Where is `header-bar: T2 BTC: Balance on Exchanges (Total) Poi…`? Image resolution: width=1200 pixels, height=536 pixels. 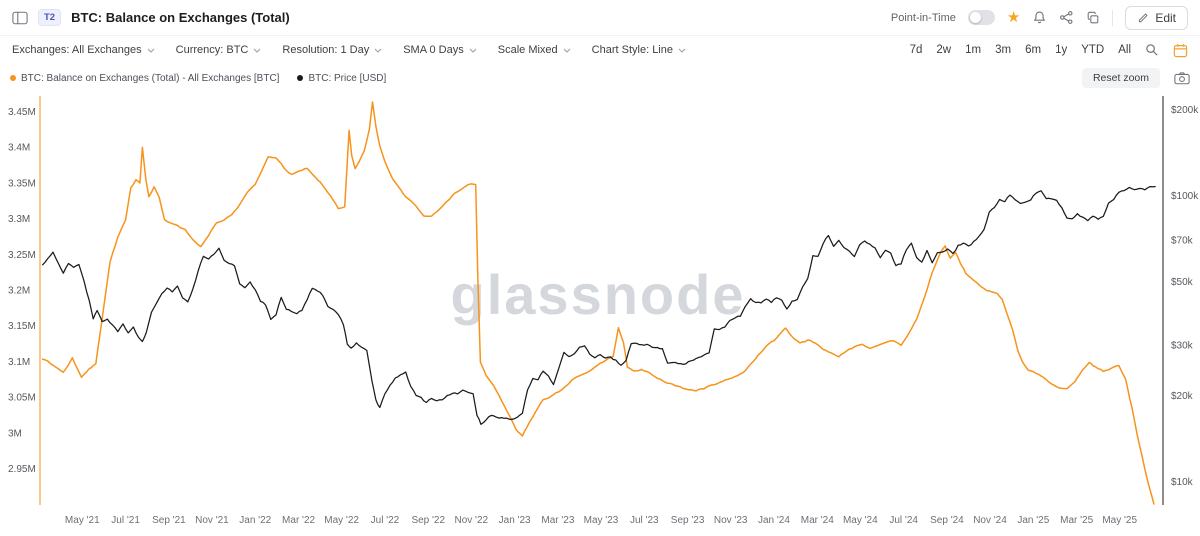
header-bar: T2 BTC: Balance on Exchanges (Total) Poi… is located at coordinates (600, 18).